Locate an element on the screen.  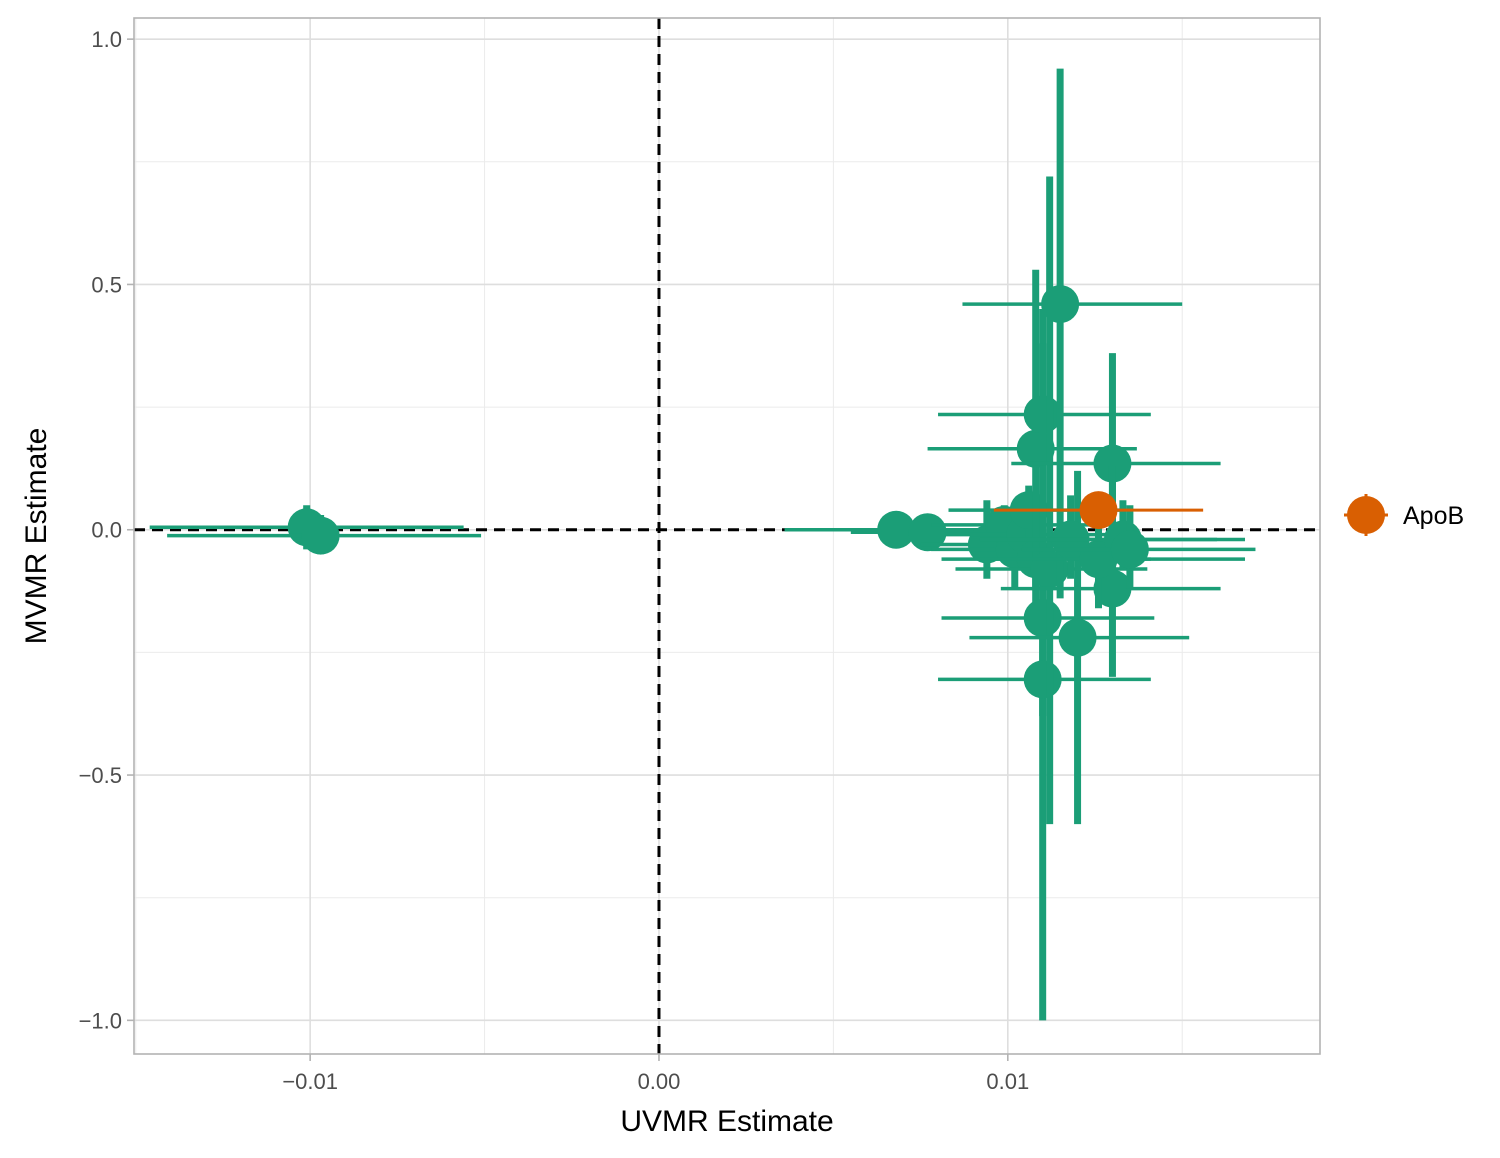
x-tick-label: 0.01 is located at coordinates (1007, 1081).